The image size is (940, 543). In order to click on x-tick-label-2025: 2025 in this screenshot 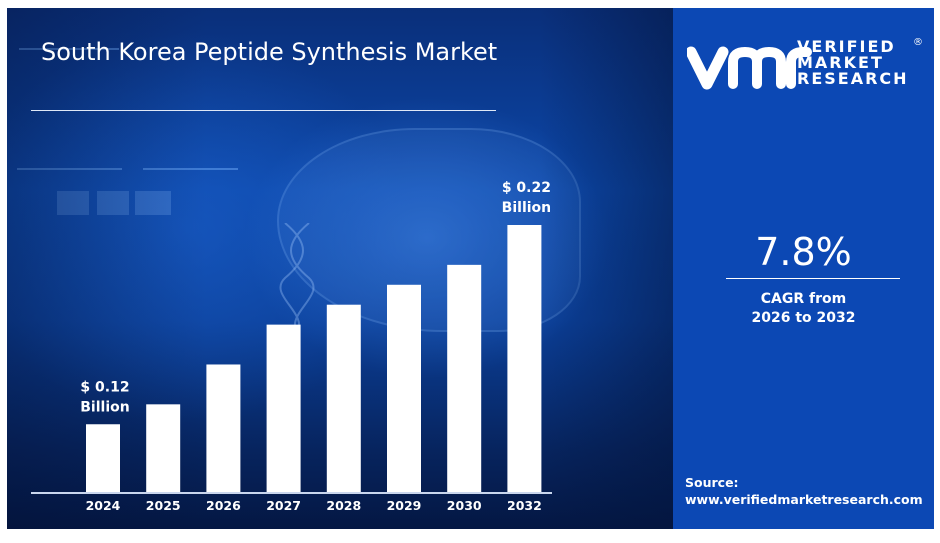, I will do `click(163, 505)`.